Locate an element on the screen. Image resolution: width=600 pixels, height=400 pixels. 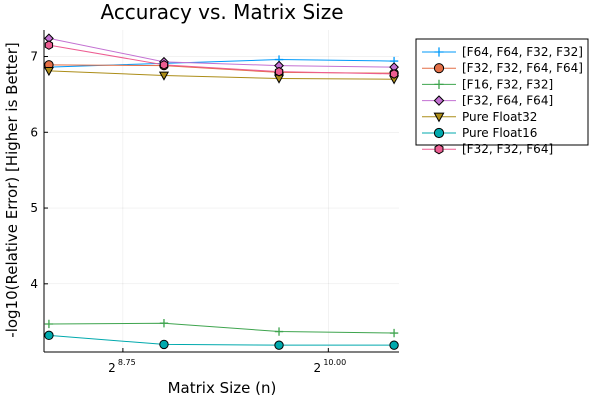
legend-item: [F32, F64, F64] is located at coordinates (487, 101).